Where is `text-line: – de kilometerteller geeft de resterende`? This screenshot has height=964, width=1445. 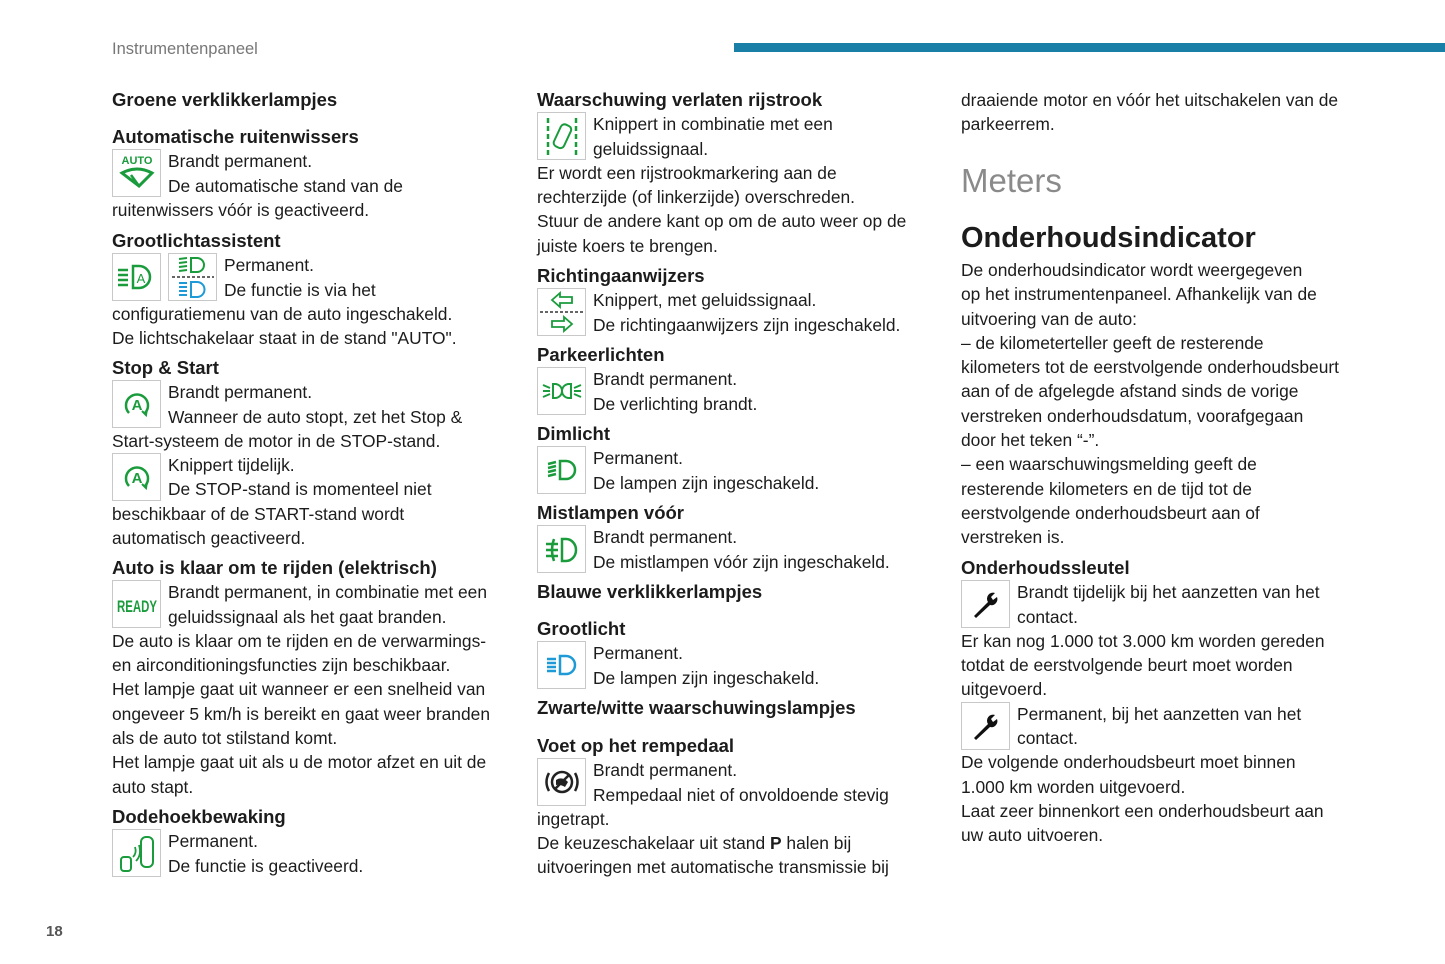
text-line: – de kilometerteller geeft de resterende is located at coordinates (1112, 342).